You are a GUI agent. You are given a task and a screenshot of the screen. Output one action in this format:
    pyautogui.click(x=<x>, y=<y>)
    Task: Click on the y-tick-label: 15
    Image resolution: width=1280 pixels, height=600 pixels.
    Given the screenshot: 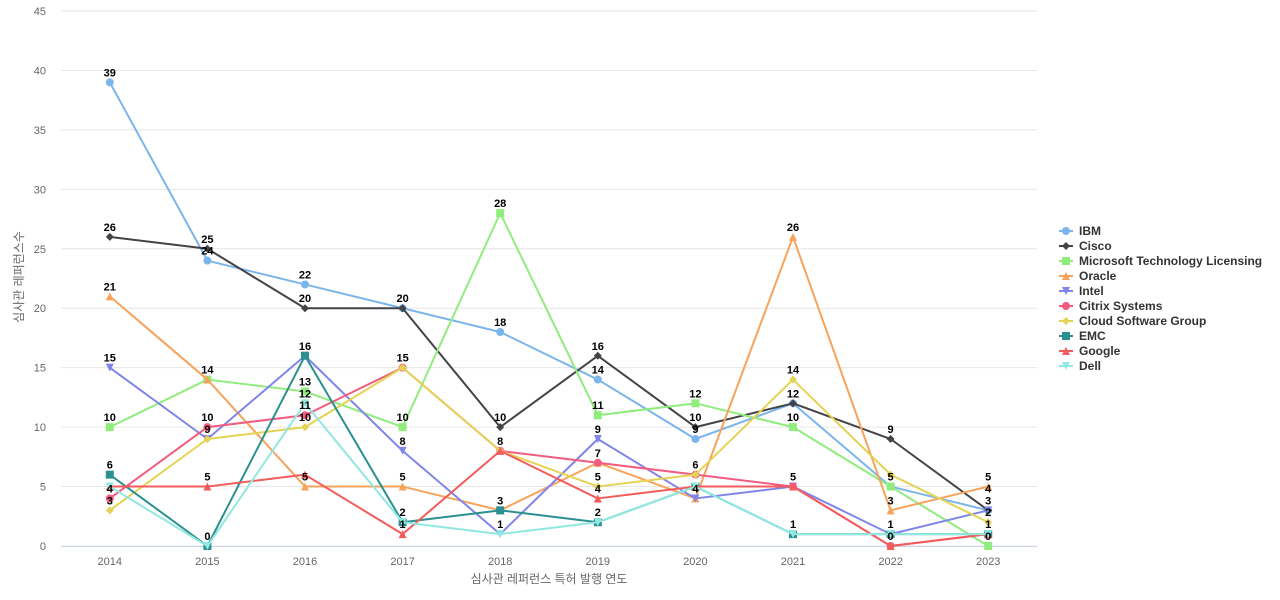 What is the action you would take?
    pyautogui.click(x=40, y=369)
    